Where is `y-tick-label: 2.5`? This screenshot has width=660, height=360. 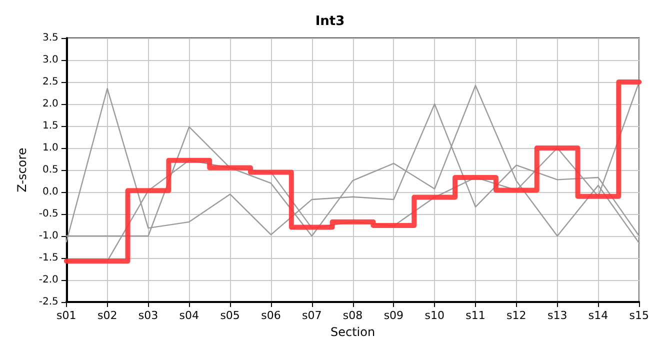
y-tick-label: 2.5 is located at coordinates (50, 82).